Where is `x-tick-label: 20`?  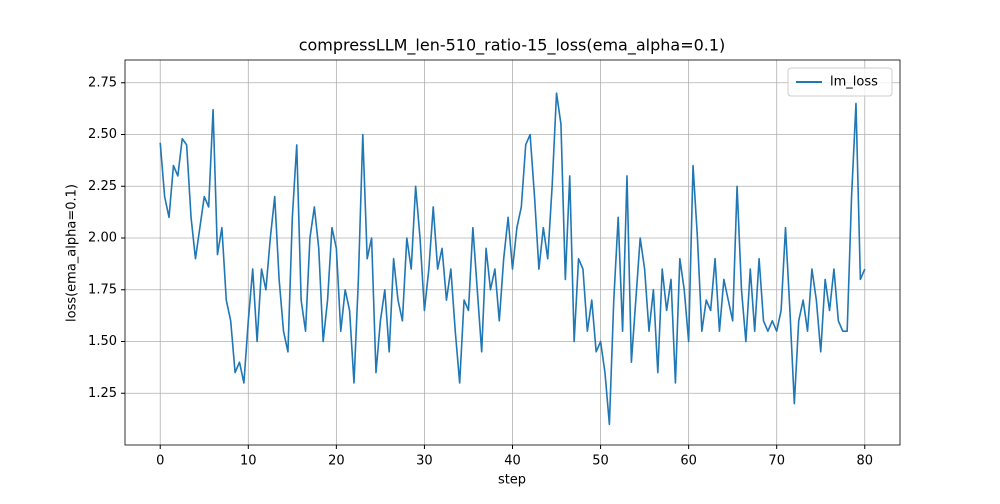
x-tick-label: 20 is located at coordinates (336, 461).